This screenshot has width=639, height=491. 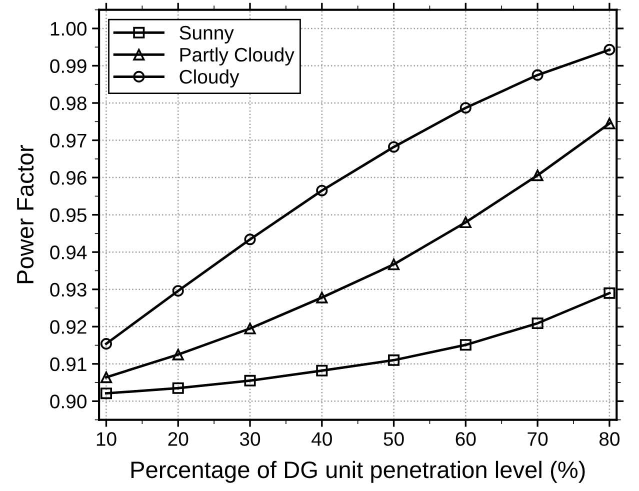 I want to click on y-tick-label: 0.94, so click(x=68, y=253).